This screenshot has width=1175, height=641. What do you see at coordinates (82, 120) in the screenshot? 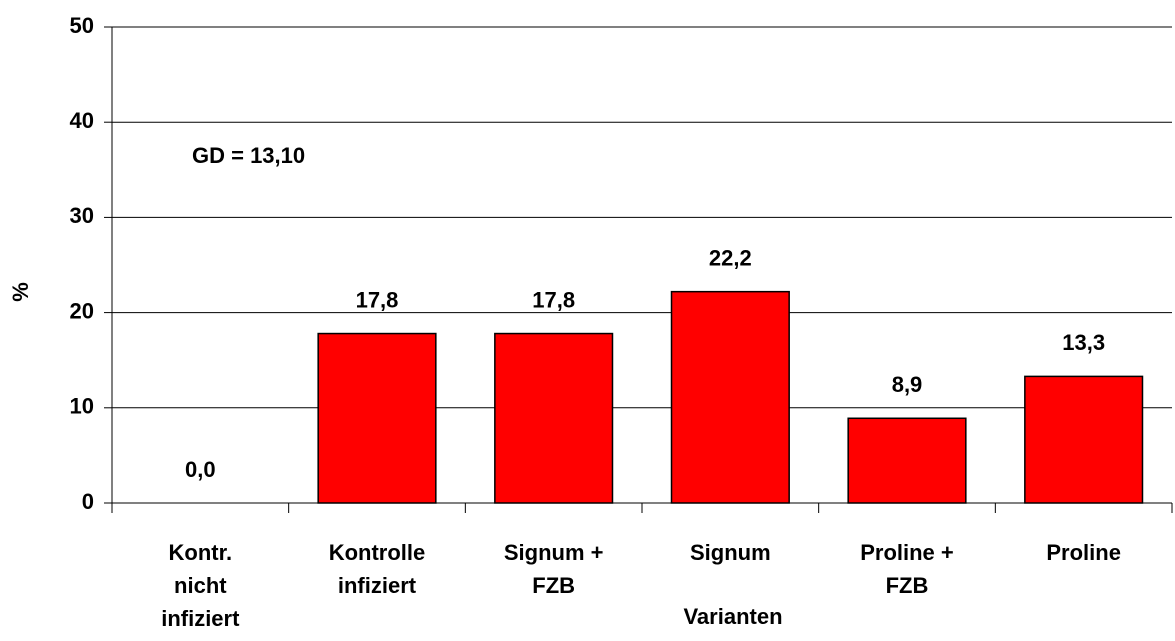
I see `y-tick-label: 40` at bounding box center [82, 120].